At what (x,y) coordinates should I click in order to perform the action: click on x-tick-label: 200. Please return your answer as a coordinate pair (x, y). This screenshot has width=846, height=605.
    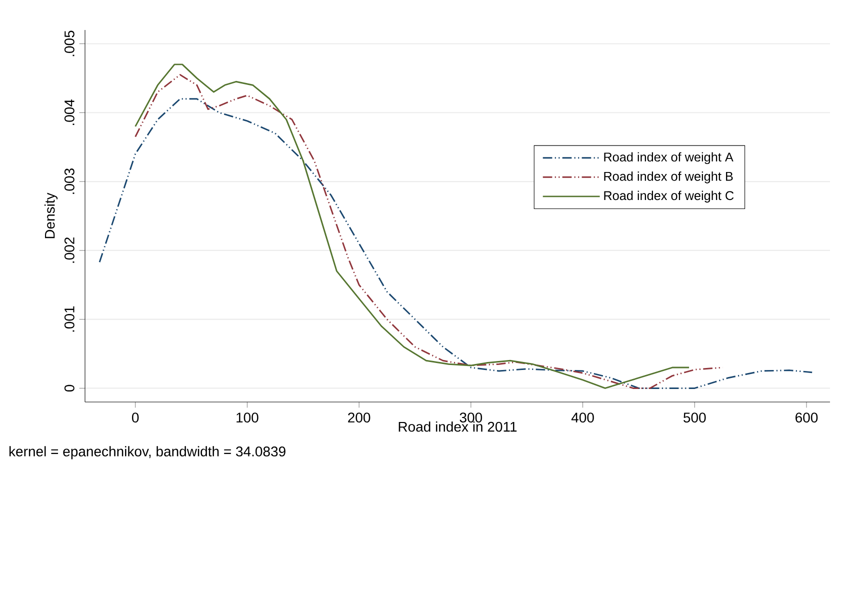
    Looking at the image, I should click on (359, 417).